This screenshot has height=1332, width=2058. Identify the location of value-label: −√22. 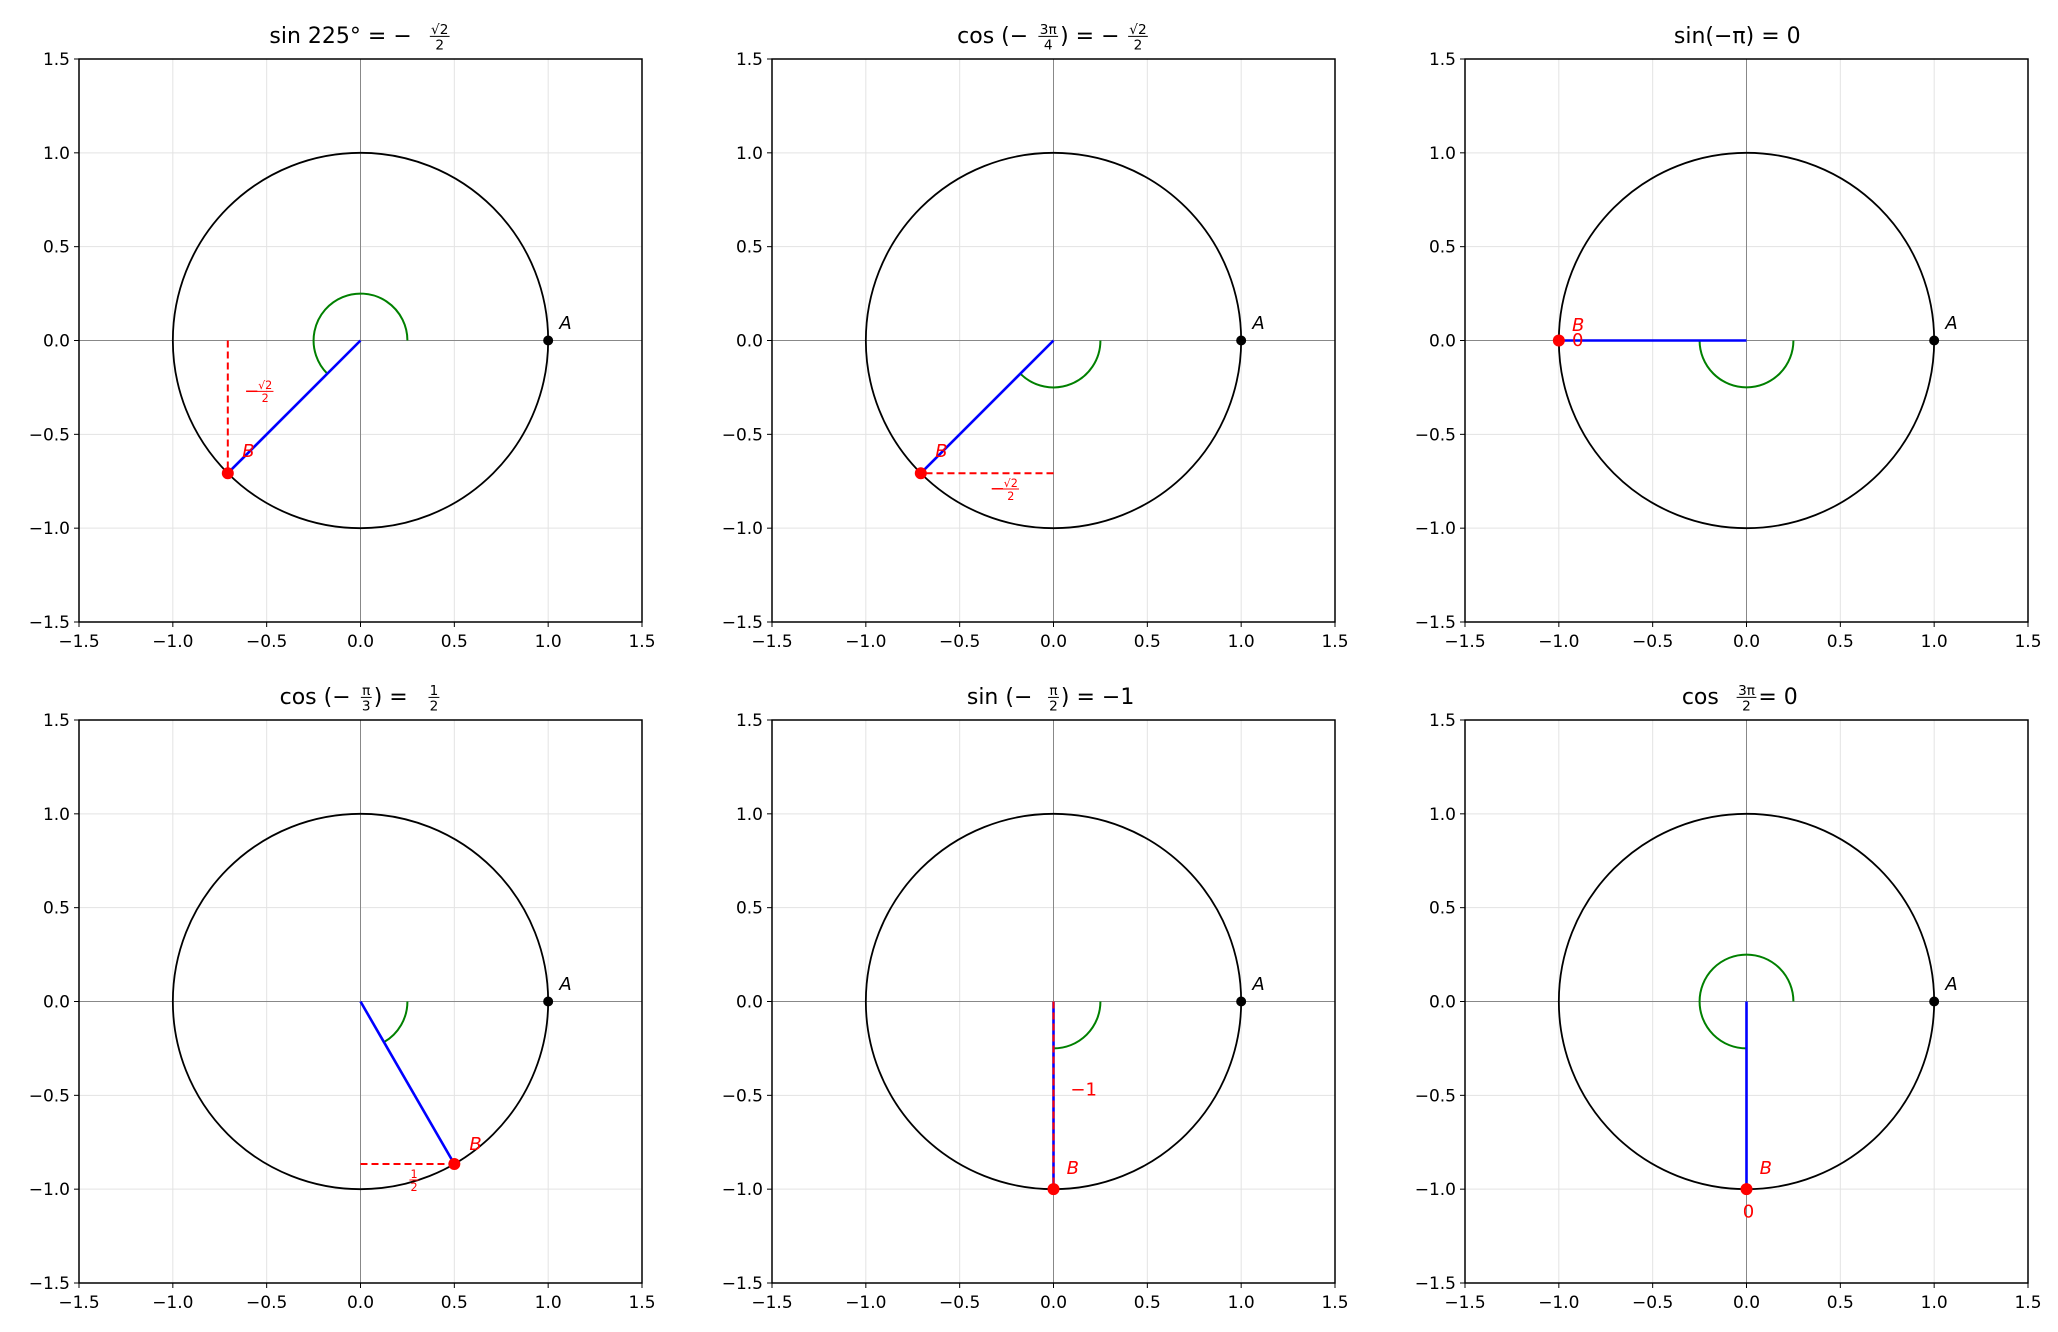
(1005, 490).